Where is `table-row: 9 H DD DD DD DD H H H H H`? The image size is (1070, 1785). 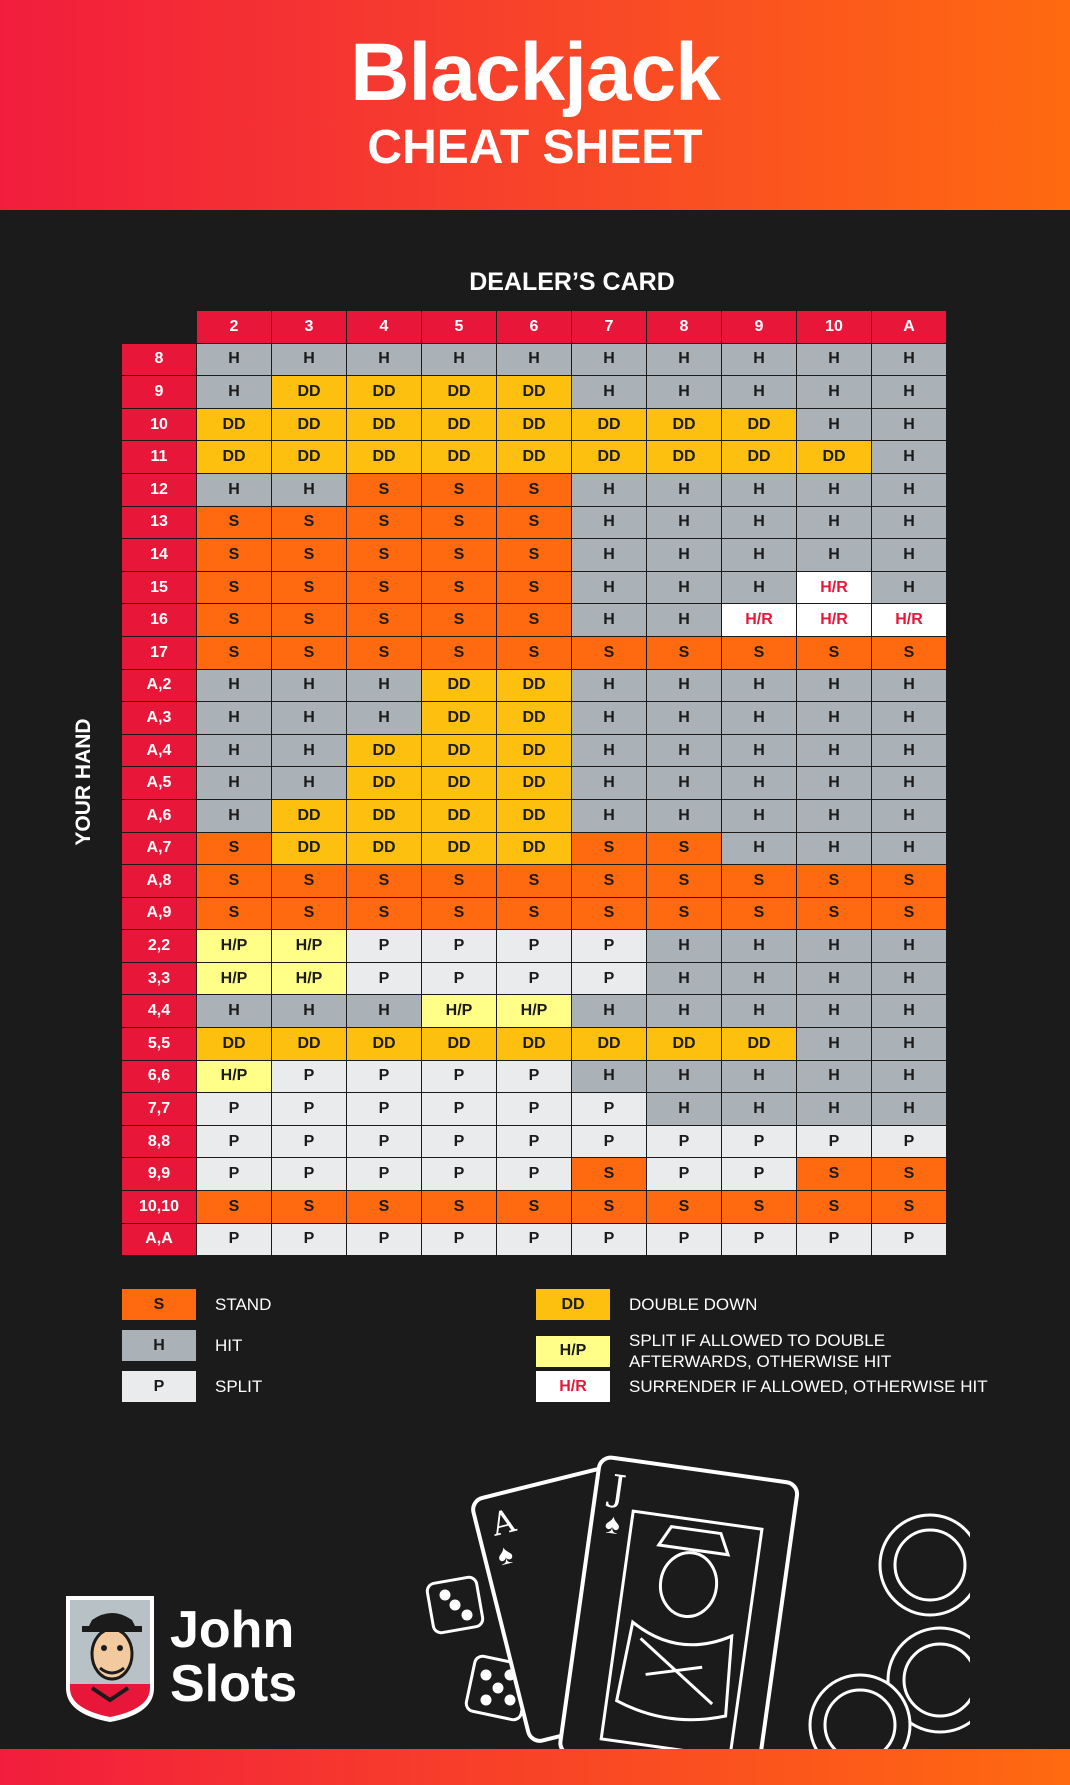
table-row: 9 H DD DD DD DD H H H H H is located at coordinates (534, 392).